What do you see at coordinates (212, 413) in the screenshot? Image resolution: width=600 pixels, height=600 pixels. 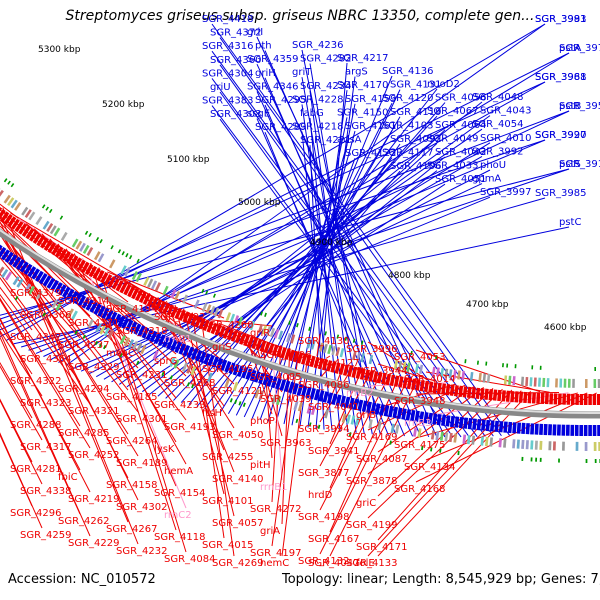 I see `reverse-gene-label: ftsH` at bounding box center [212, 413].